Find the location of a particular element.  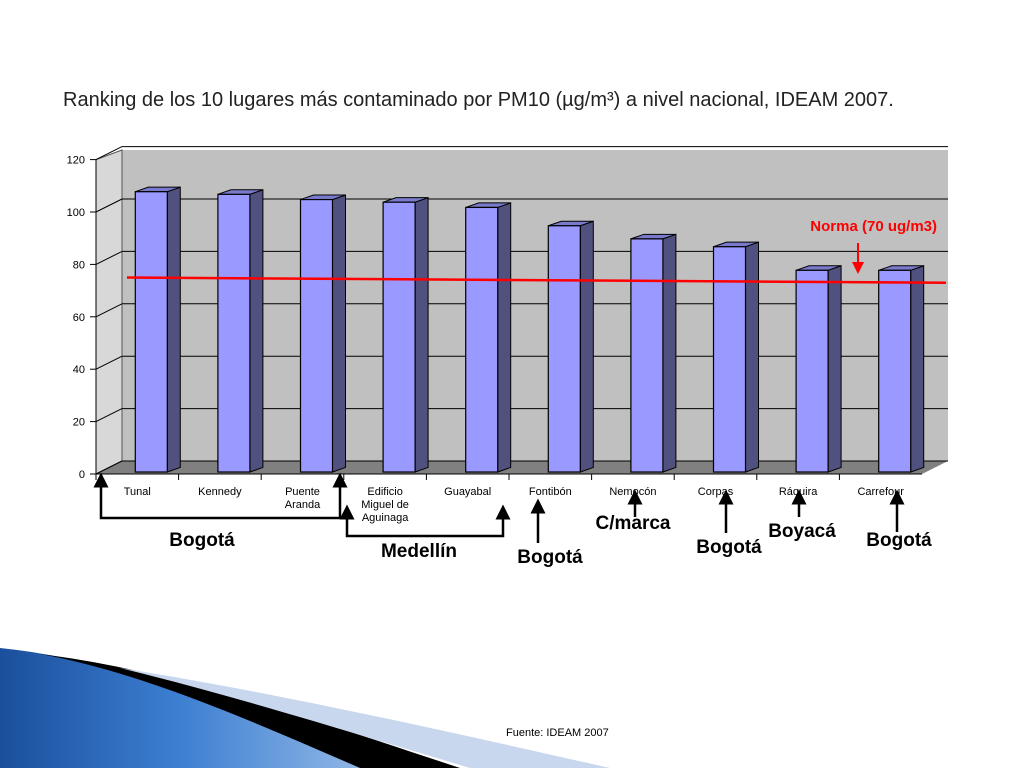

x-tick-label: Ráquira is located at coordinates (798, 492).